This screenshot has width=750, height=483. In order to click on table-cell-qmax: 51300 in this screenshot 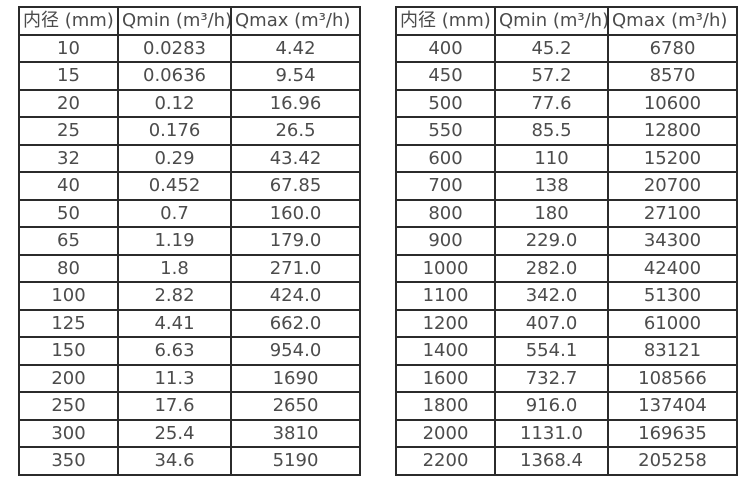, I will do `click(672, 296)`.